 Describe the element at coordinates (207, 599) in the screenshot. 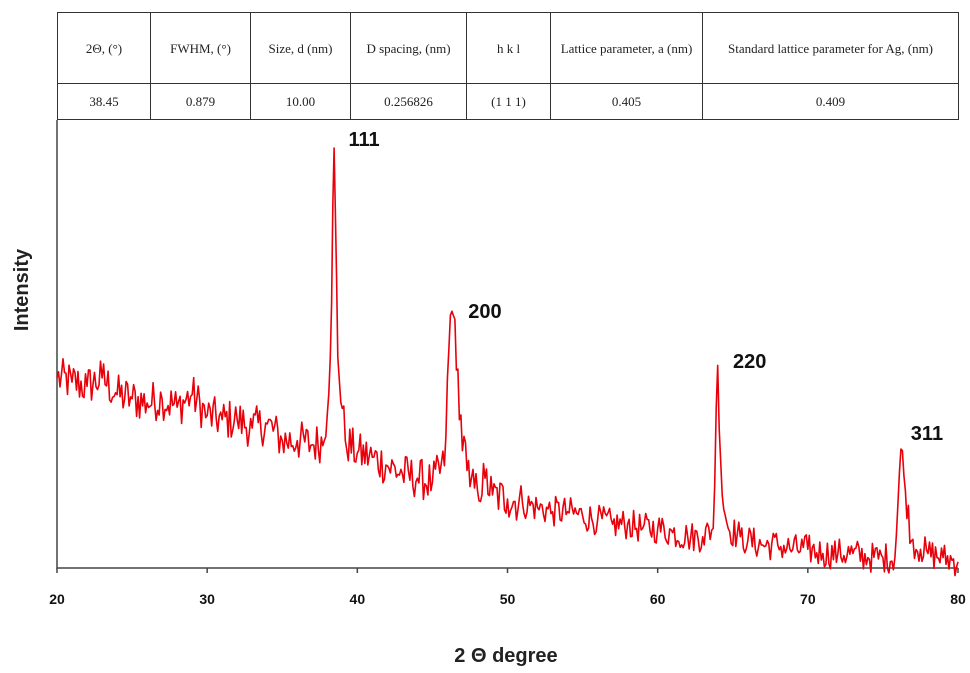

I see `x-tick-label: 30` at that location.